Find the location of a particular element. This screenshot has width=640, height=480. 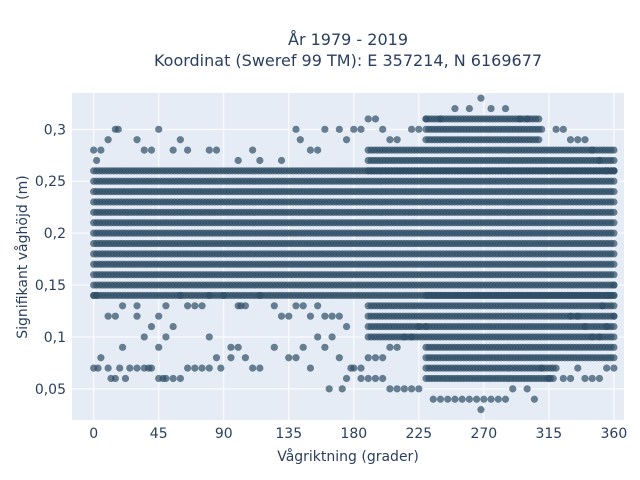

x-axis-label: Vågriktning (grader) is located at coordinates (348, 456).